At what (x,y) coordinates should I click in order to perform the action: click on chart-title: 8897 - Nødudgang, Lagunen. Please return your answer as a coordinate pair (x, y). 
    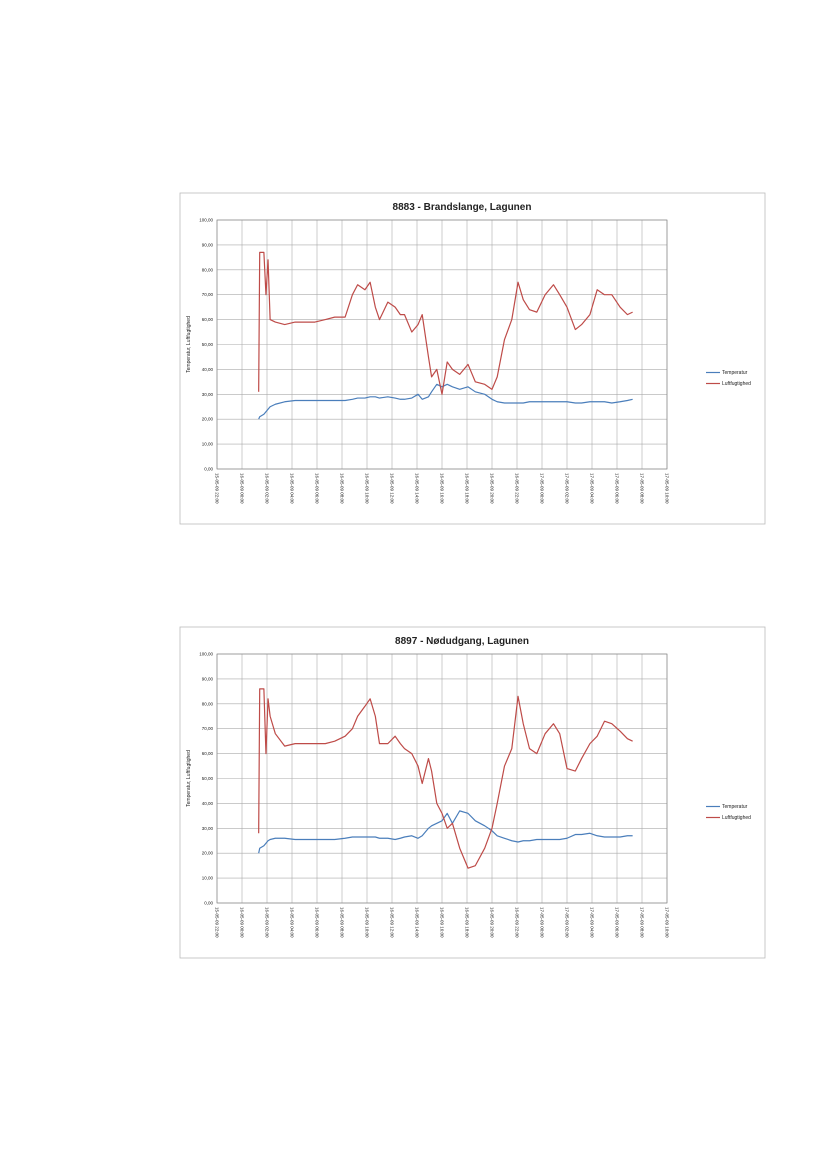
    Looking at the image, I should click on (462, 641).